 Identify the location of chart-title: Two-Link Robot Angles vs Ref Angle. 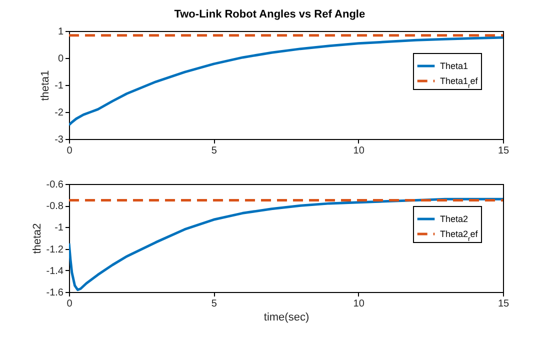
(270, 14).